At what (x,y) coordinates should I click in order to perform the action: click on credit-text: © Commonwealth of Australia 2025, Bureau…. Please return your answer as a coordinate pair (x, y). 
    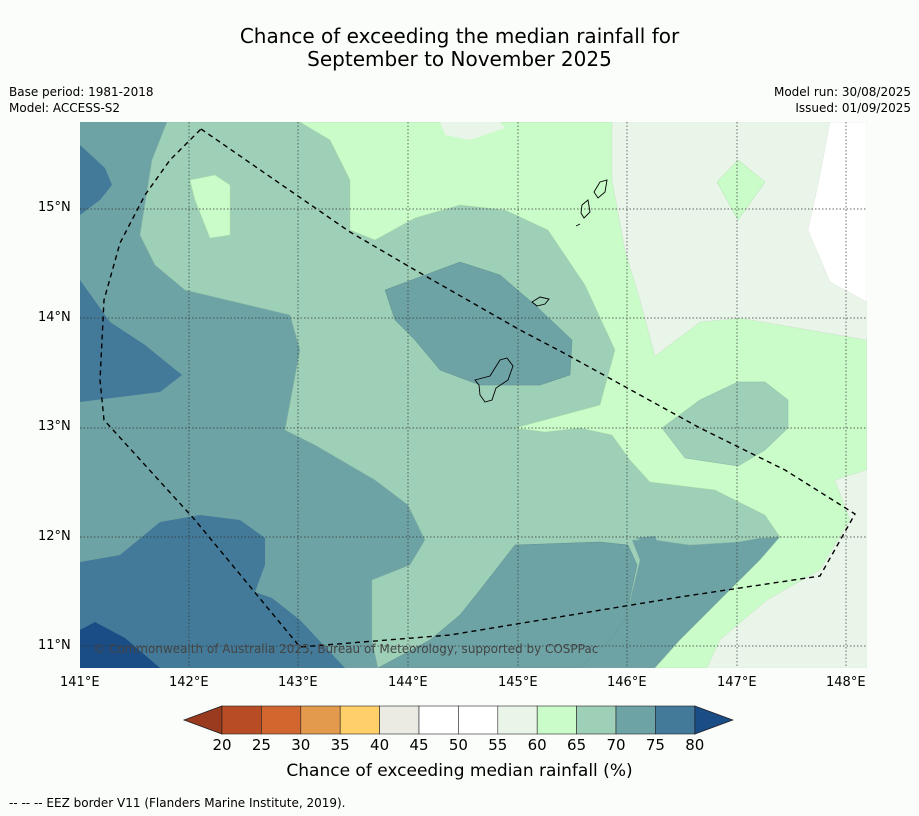
    Looking at the image, I should click on (346, 649).